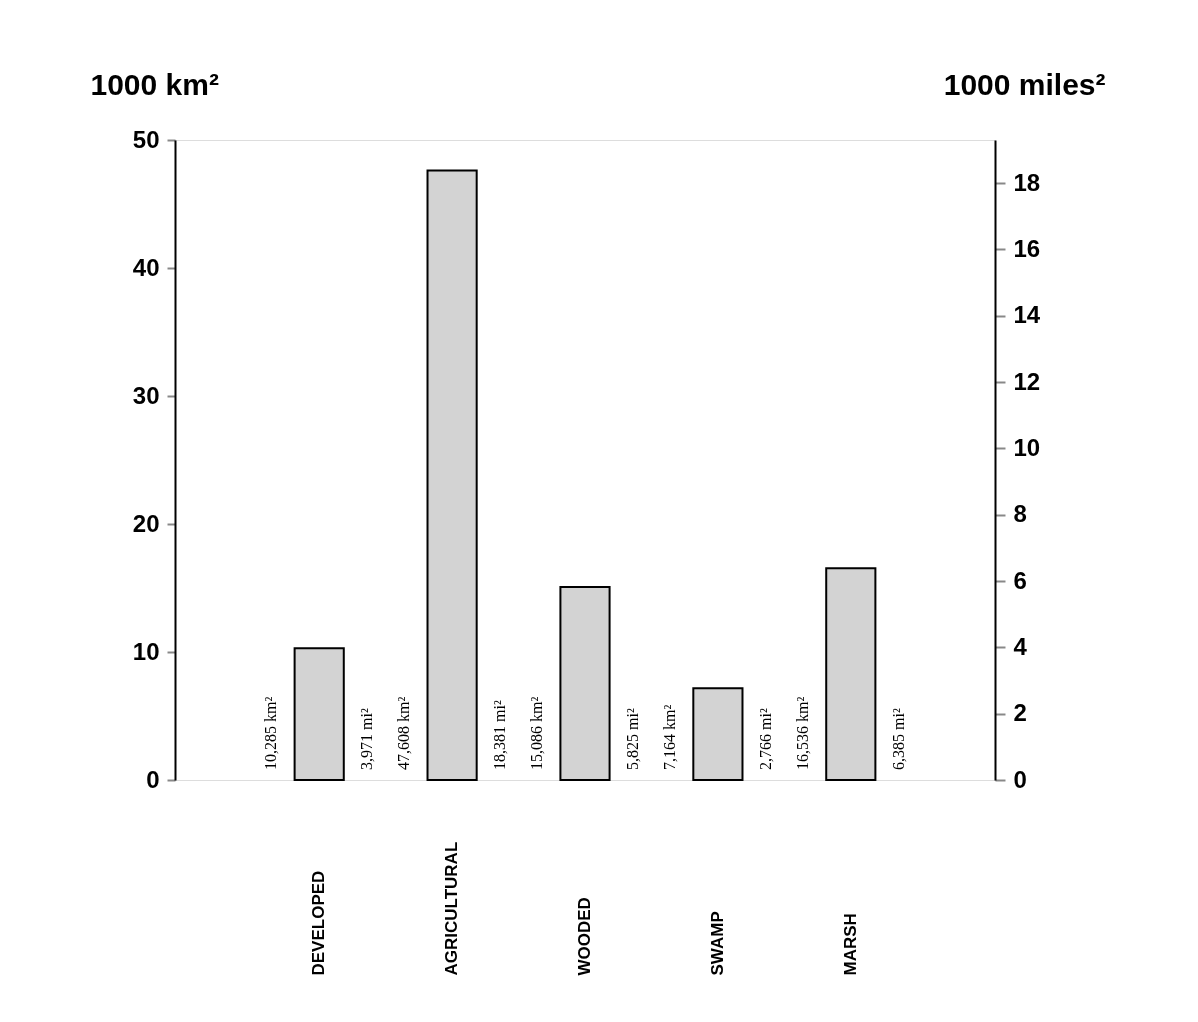  What do you see at coordinates (404, 733) in the screenshot?
I see `annotation: 47,608 km²` at bounding box center [404, 733].